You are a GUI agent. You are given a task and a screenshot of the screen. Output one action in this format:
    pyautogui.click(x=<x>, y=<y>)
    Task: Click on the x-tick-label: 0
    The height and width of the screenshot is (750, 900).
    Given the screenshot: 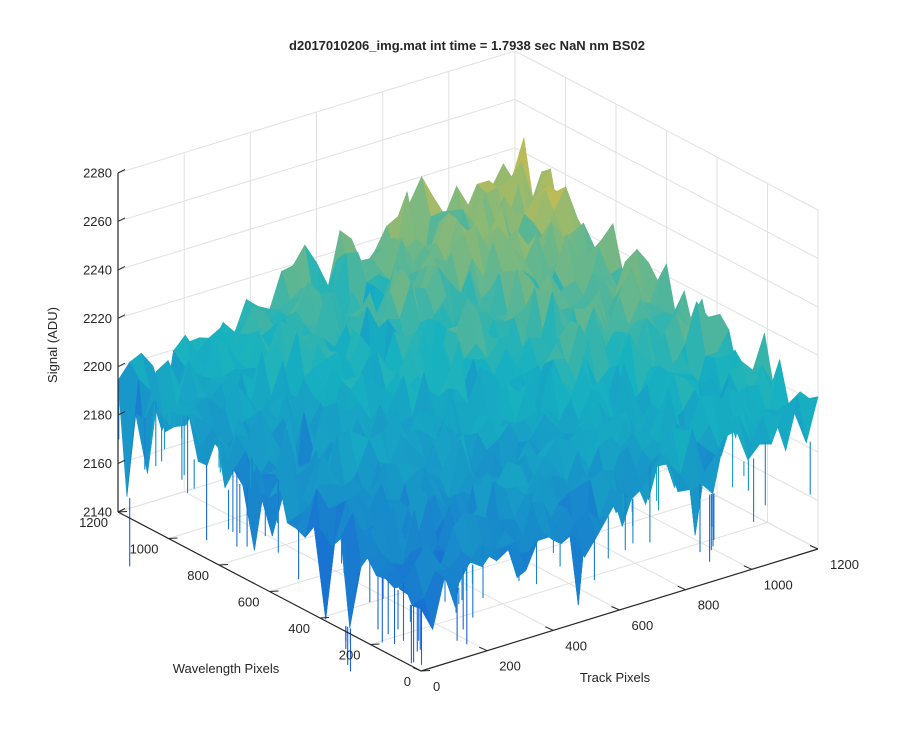 What is the action you would take?
    pyautogui.click(x=436, y=686)
    